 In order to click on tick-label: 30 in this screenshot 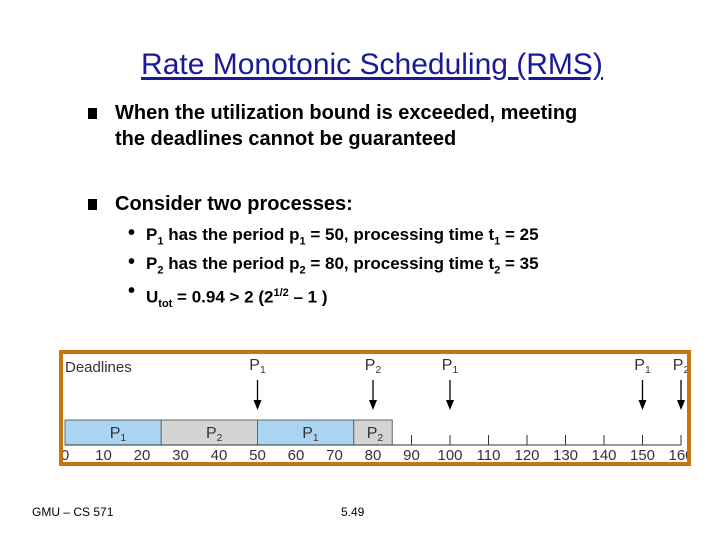, I will do `click(180, 454)`.